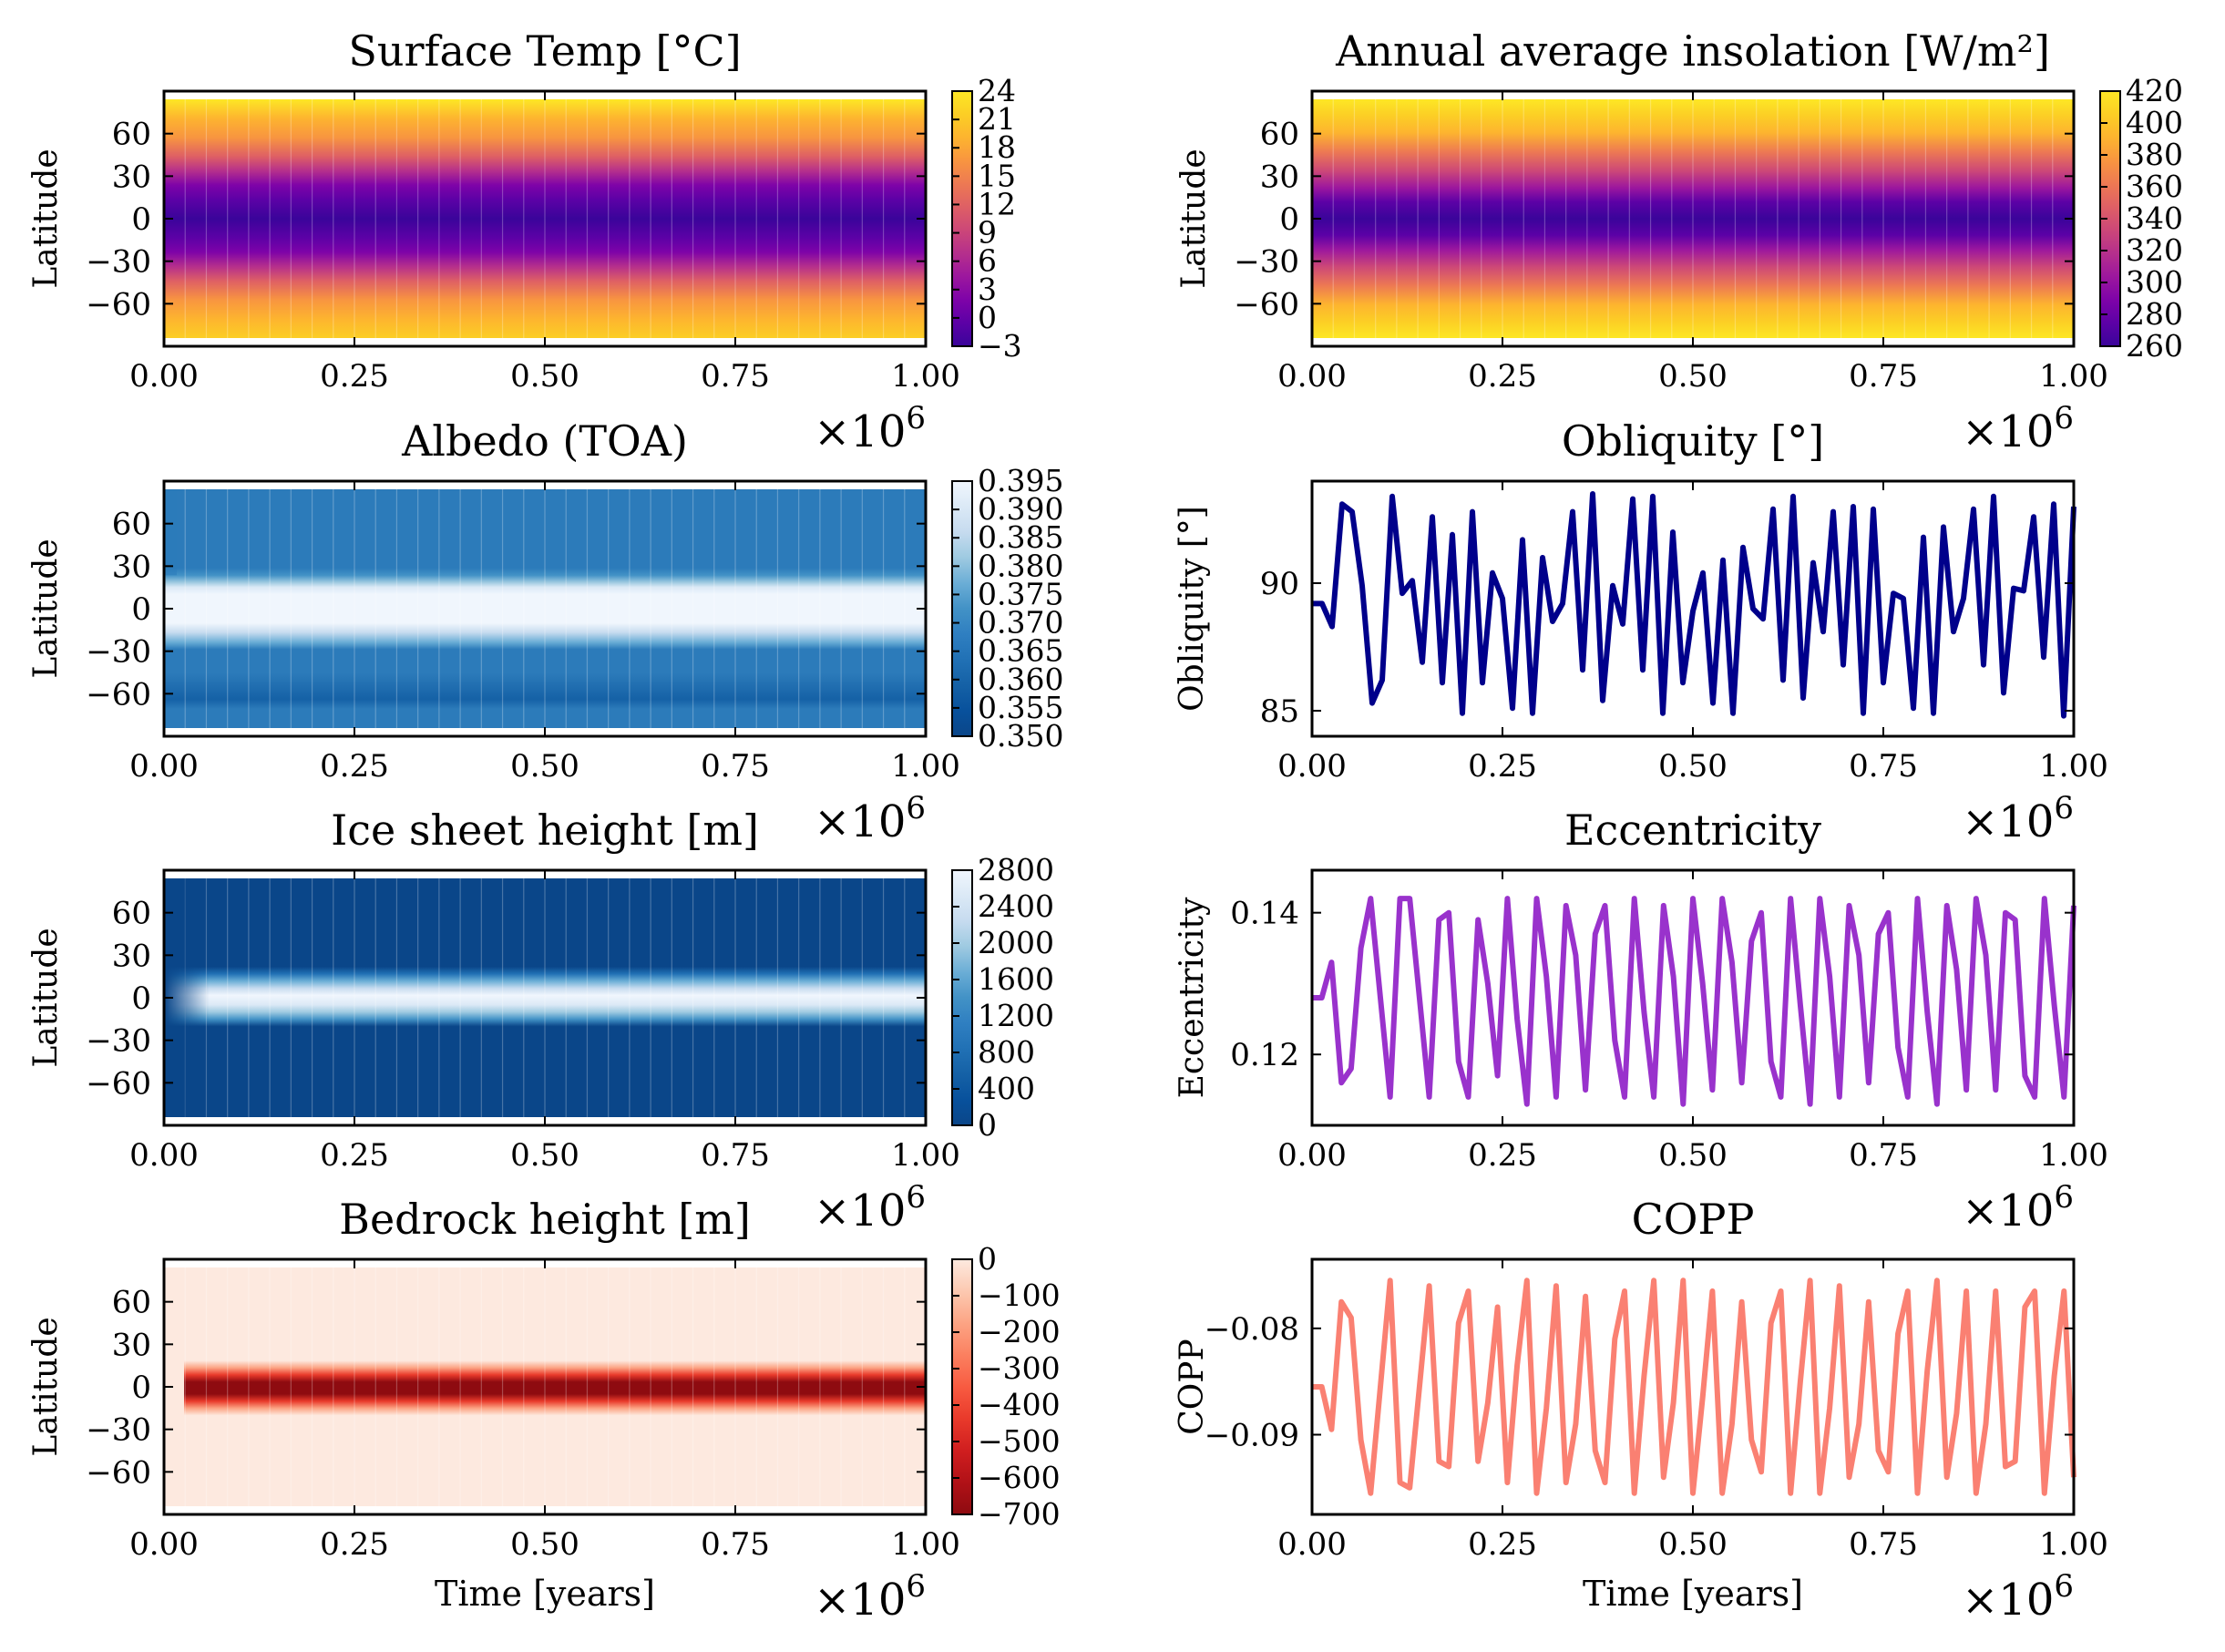 Image resolution: width=2225 pixels, height=1652 pixels. Describe the element at coordinates (1016, 1015) in the screenshot. I see `colorbar-tick-label: 1200` at that location.